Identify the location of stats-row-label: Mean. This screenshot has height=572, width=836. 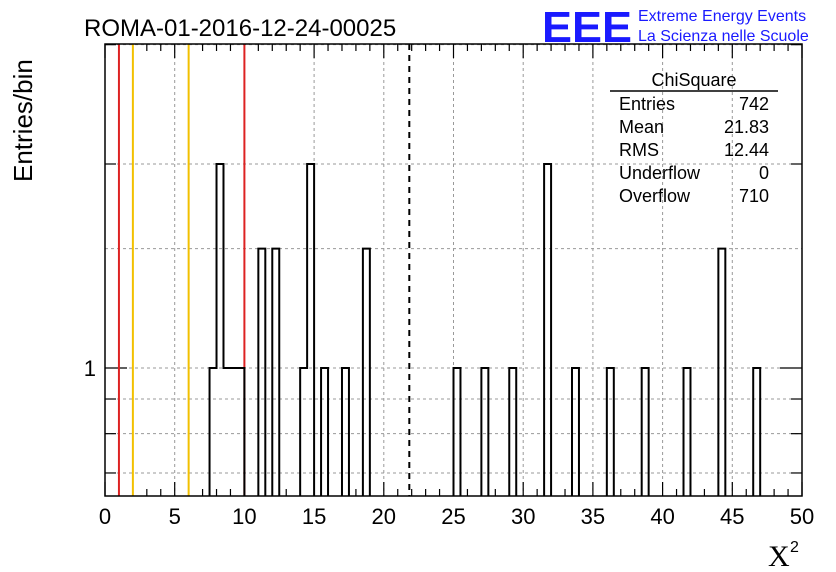
(641, 127).